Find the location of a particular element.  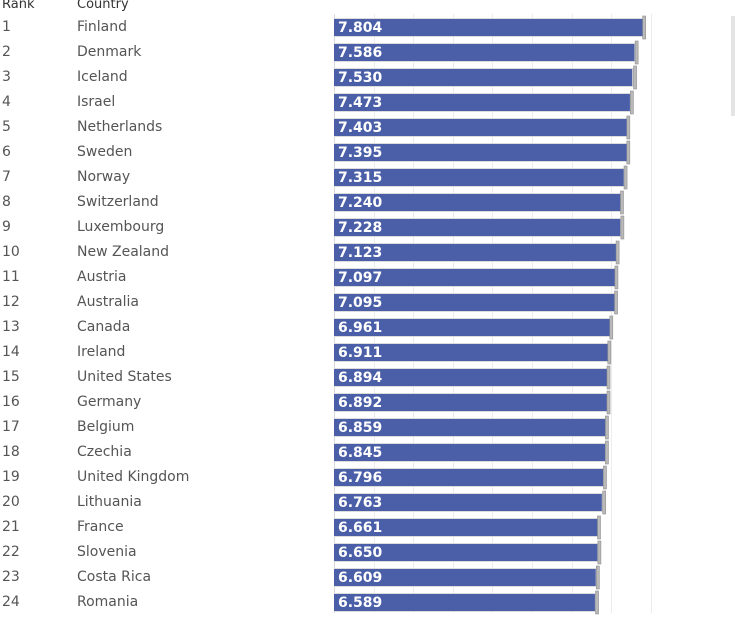

country-cell: Slovenia is located at coordinates (107, 552).